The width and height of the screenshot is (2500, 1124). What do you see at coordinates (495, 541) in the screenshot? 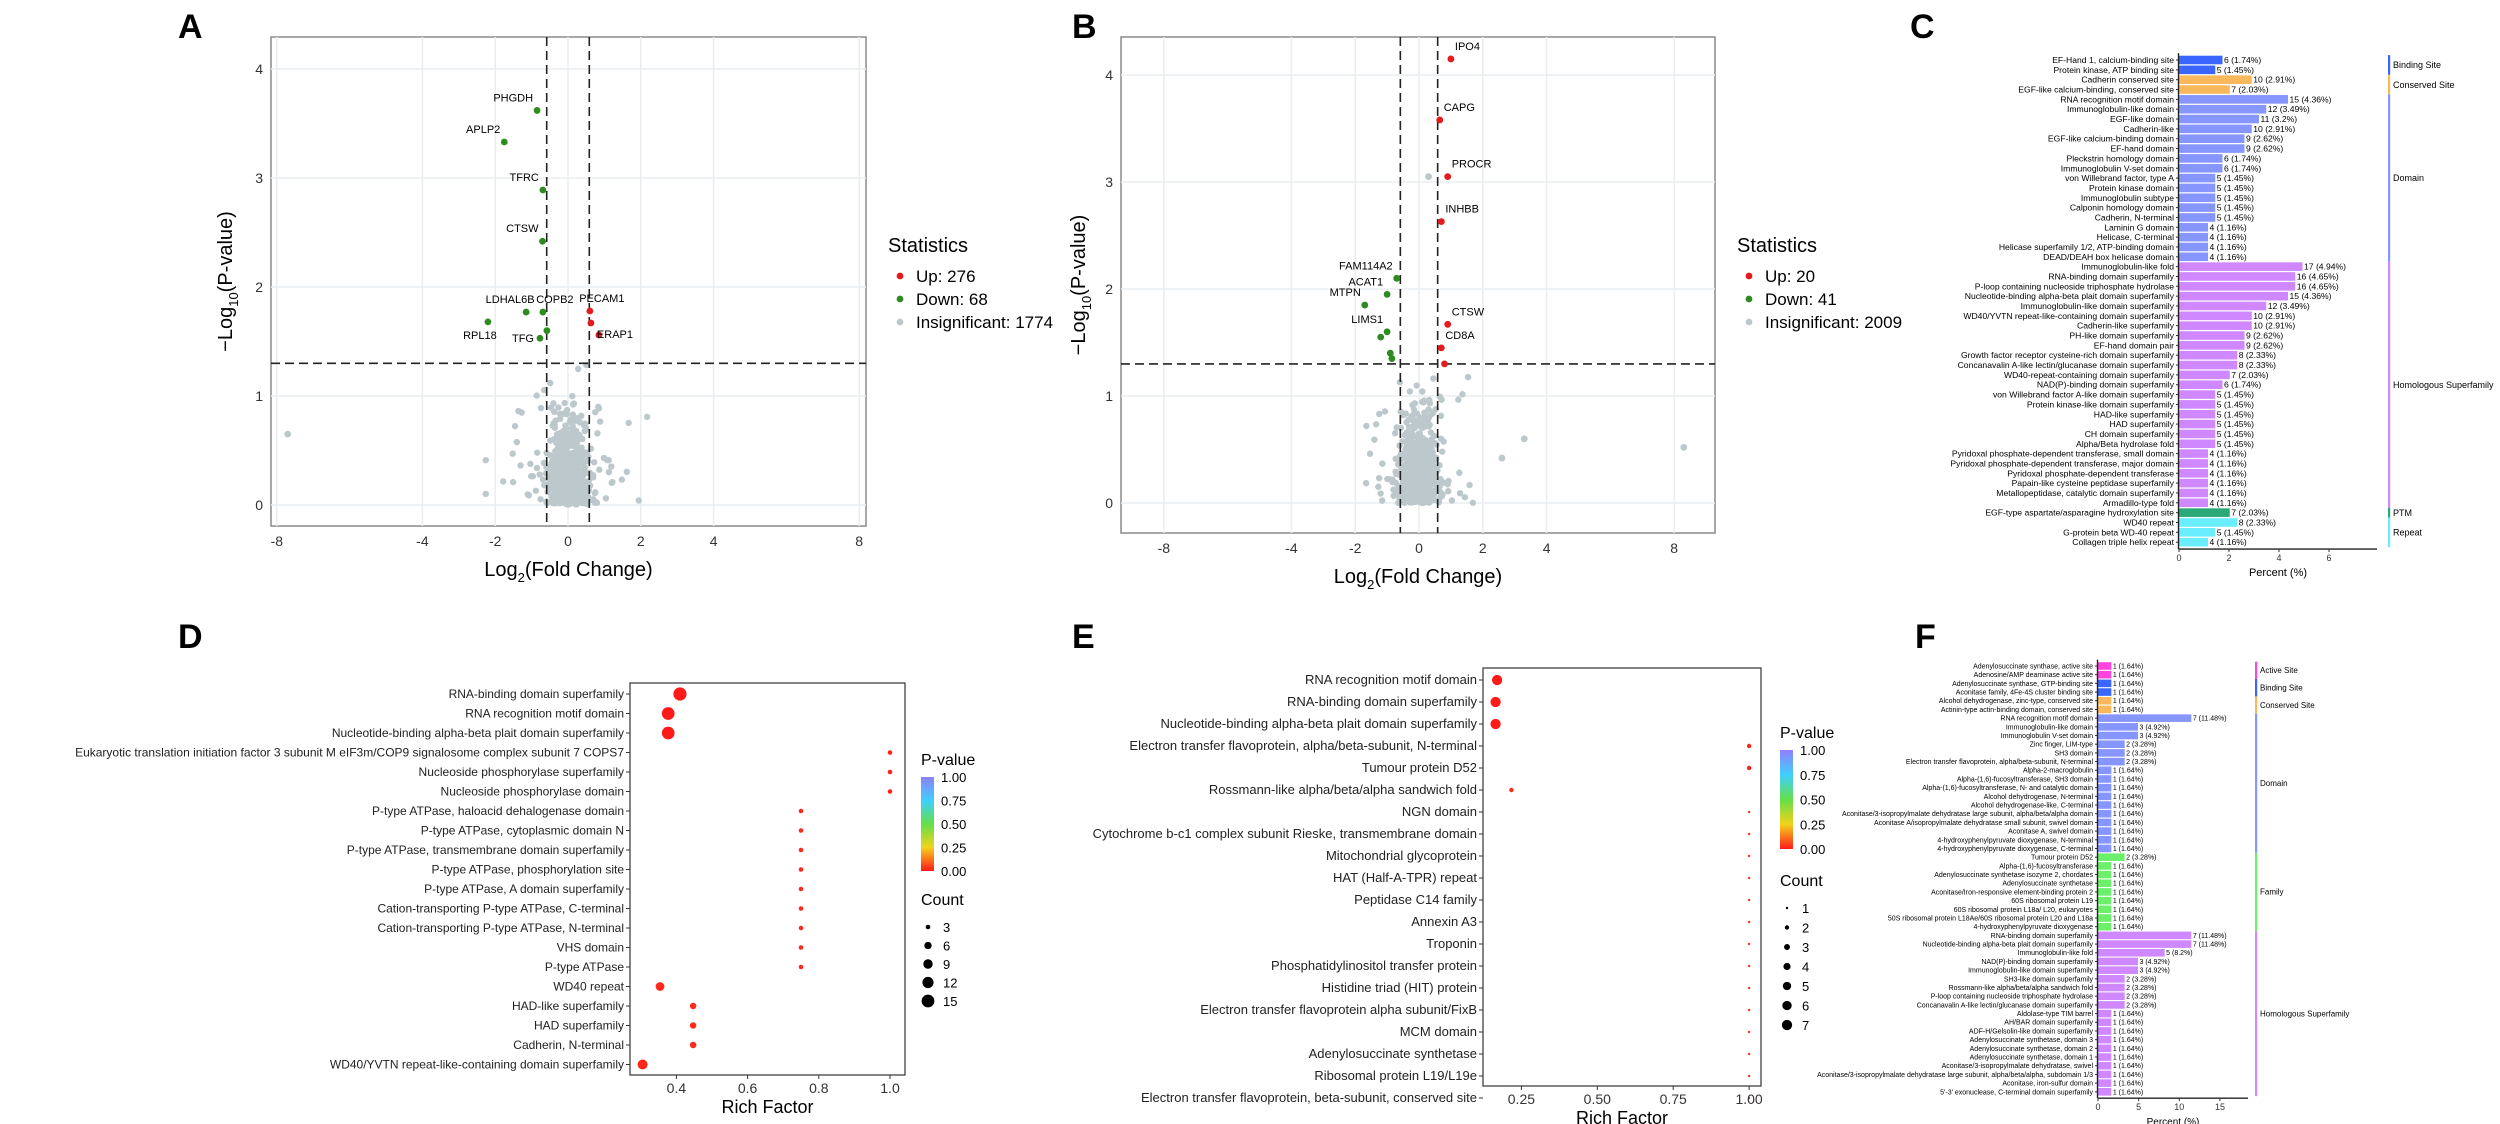
I see `x-tick-label: -2` at bounding box center [495, 541].